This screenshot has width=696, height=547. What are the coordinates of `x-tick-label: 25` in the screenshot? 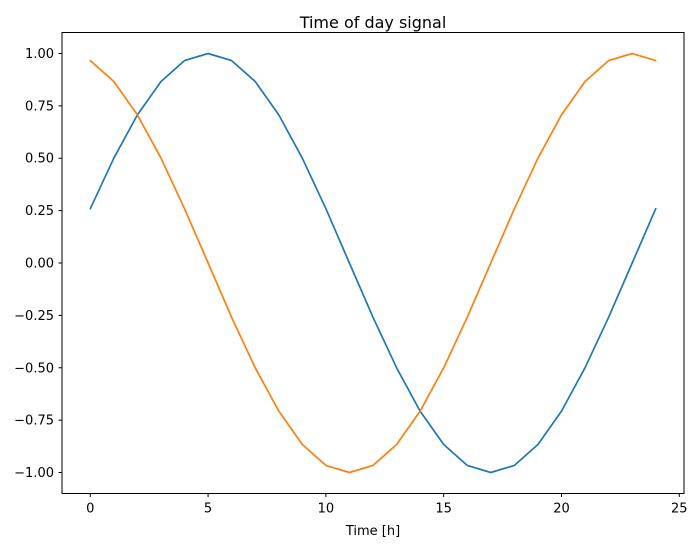 It's located at (679, 509).